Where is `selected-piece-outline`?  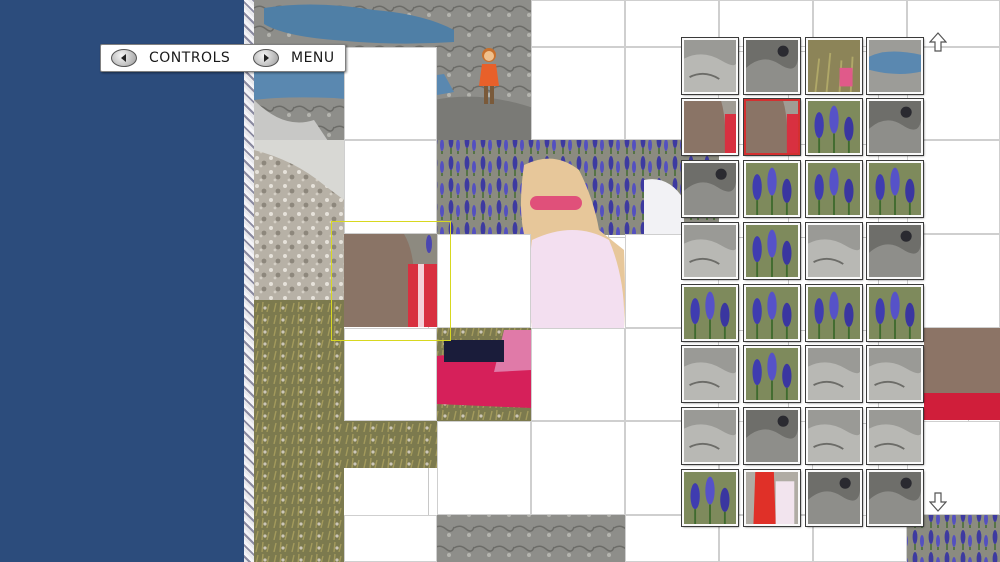 selected-piece-outline is located at coordinates (391, 281).